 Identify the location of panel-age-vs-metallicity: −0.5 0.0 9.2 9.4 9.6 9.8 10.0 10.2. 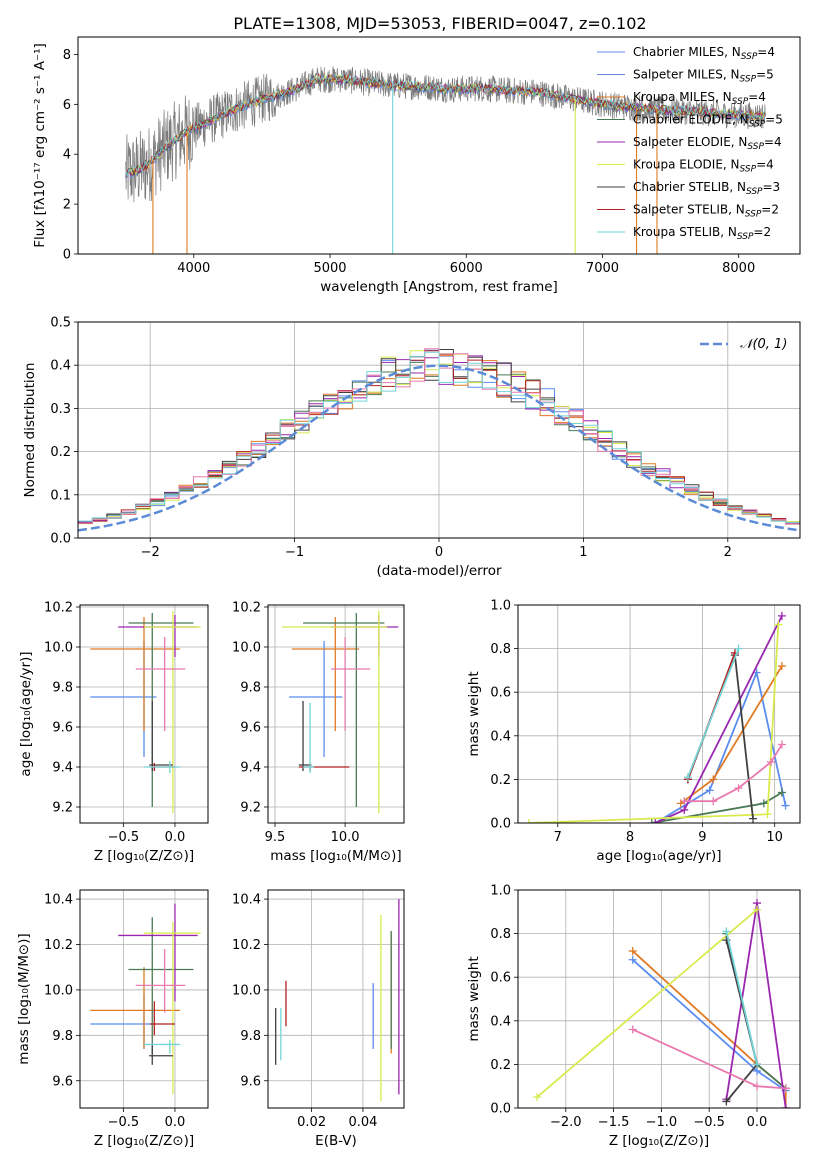
(126, 723).